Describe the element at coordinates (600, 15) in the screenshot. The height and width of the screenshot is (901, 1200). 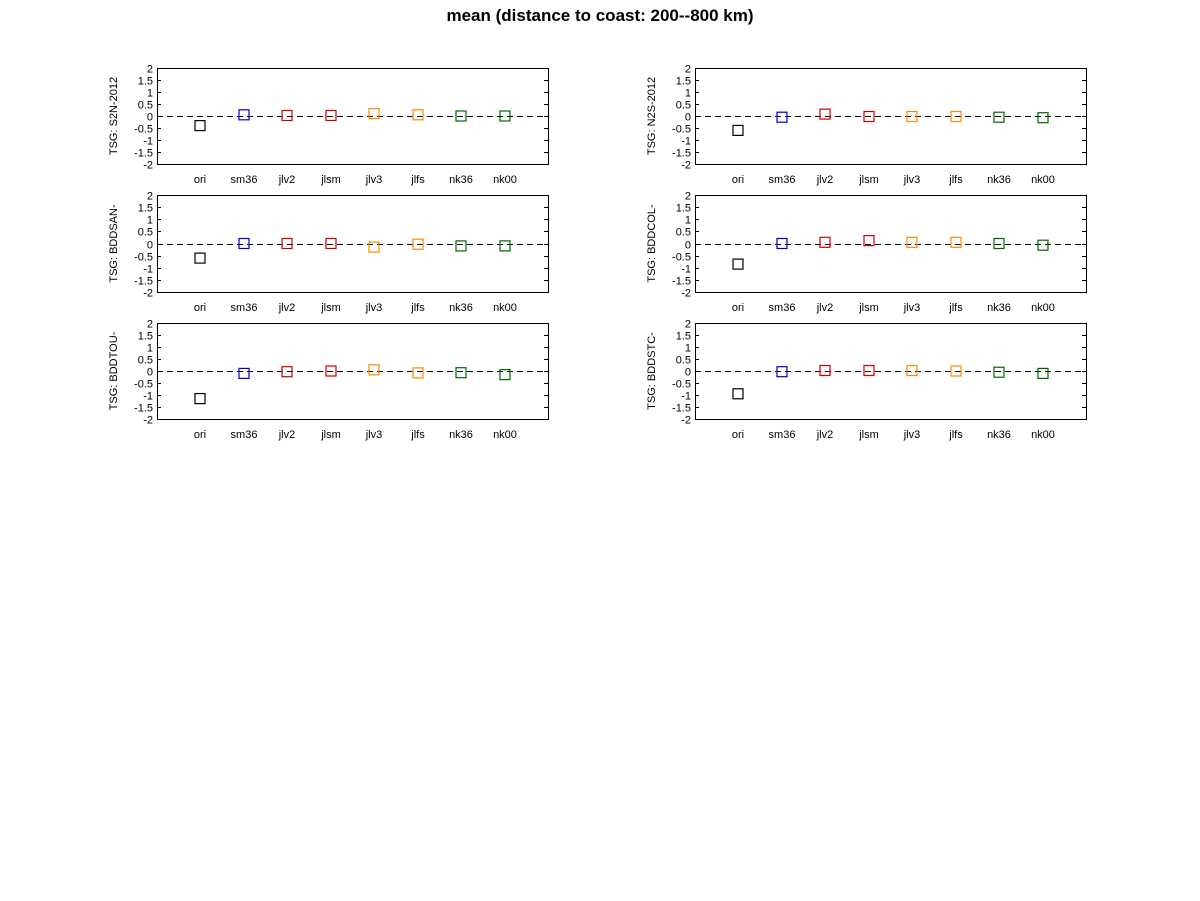
I see `figure-title: mean (distance to coast: 200--800 km)` at that location.